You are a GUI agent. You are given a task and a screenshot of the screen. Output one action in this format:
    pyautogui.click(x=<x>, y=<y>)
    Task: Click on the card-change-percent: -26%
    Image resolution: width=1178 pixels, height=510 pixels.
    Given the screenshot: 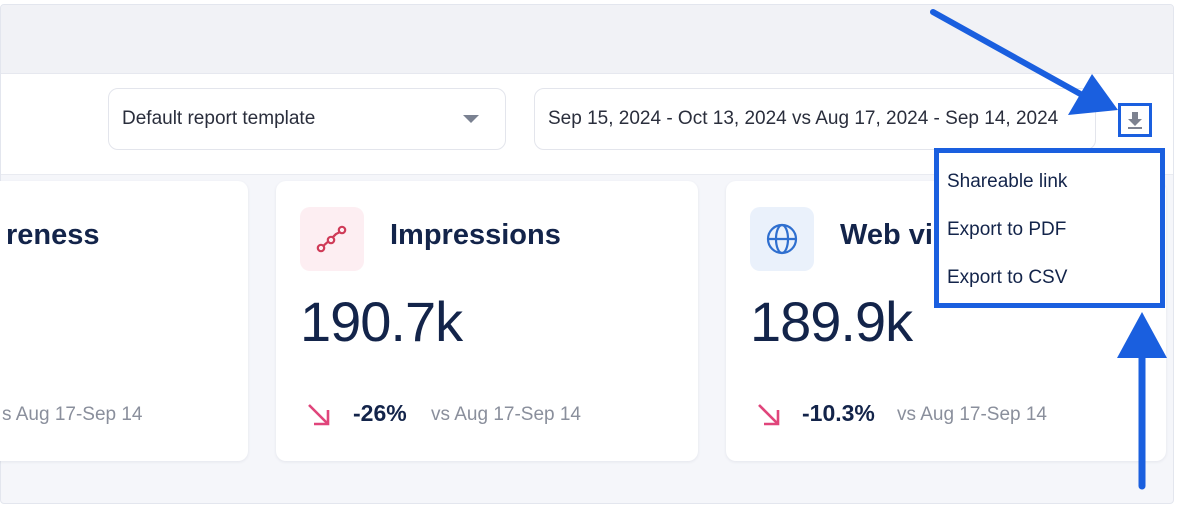 What is the action you would take?
    pyautogui.click(x=380, y=413)
    